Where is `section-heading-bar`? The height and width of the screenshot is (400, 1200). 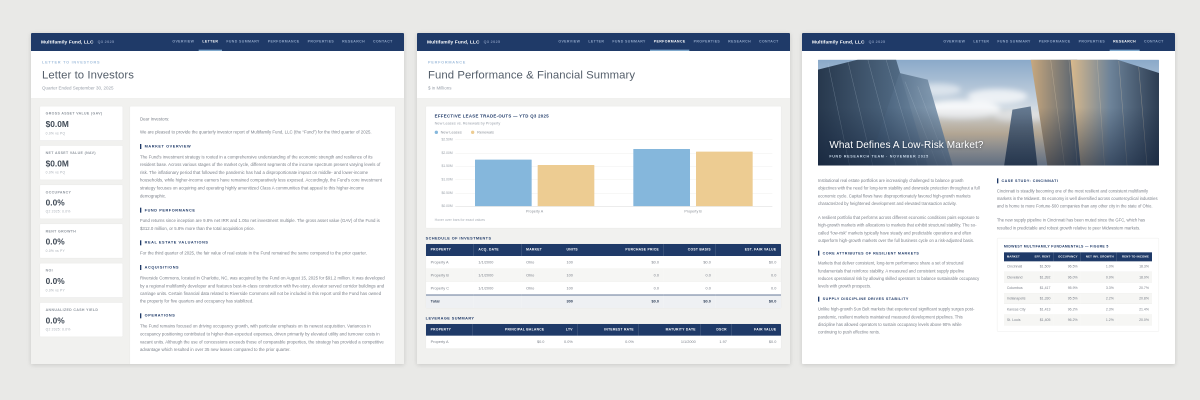 section-heading-bar is located at coordinates (818, 299).